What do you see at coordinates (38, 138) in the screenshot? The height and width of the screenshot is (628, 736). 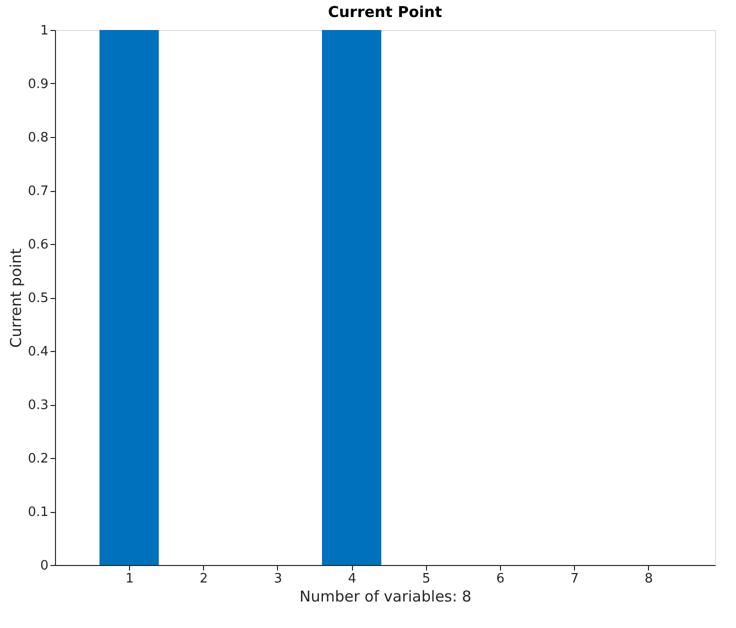 I see `y-tick-label: 0.8` at bounding box center [38, 138].